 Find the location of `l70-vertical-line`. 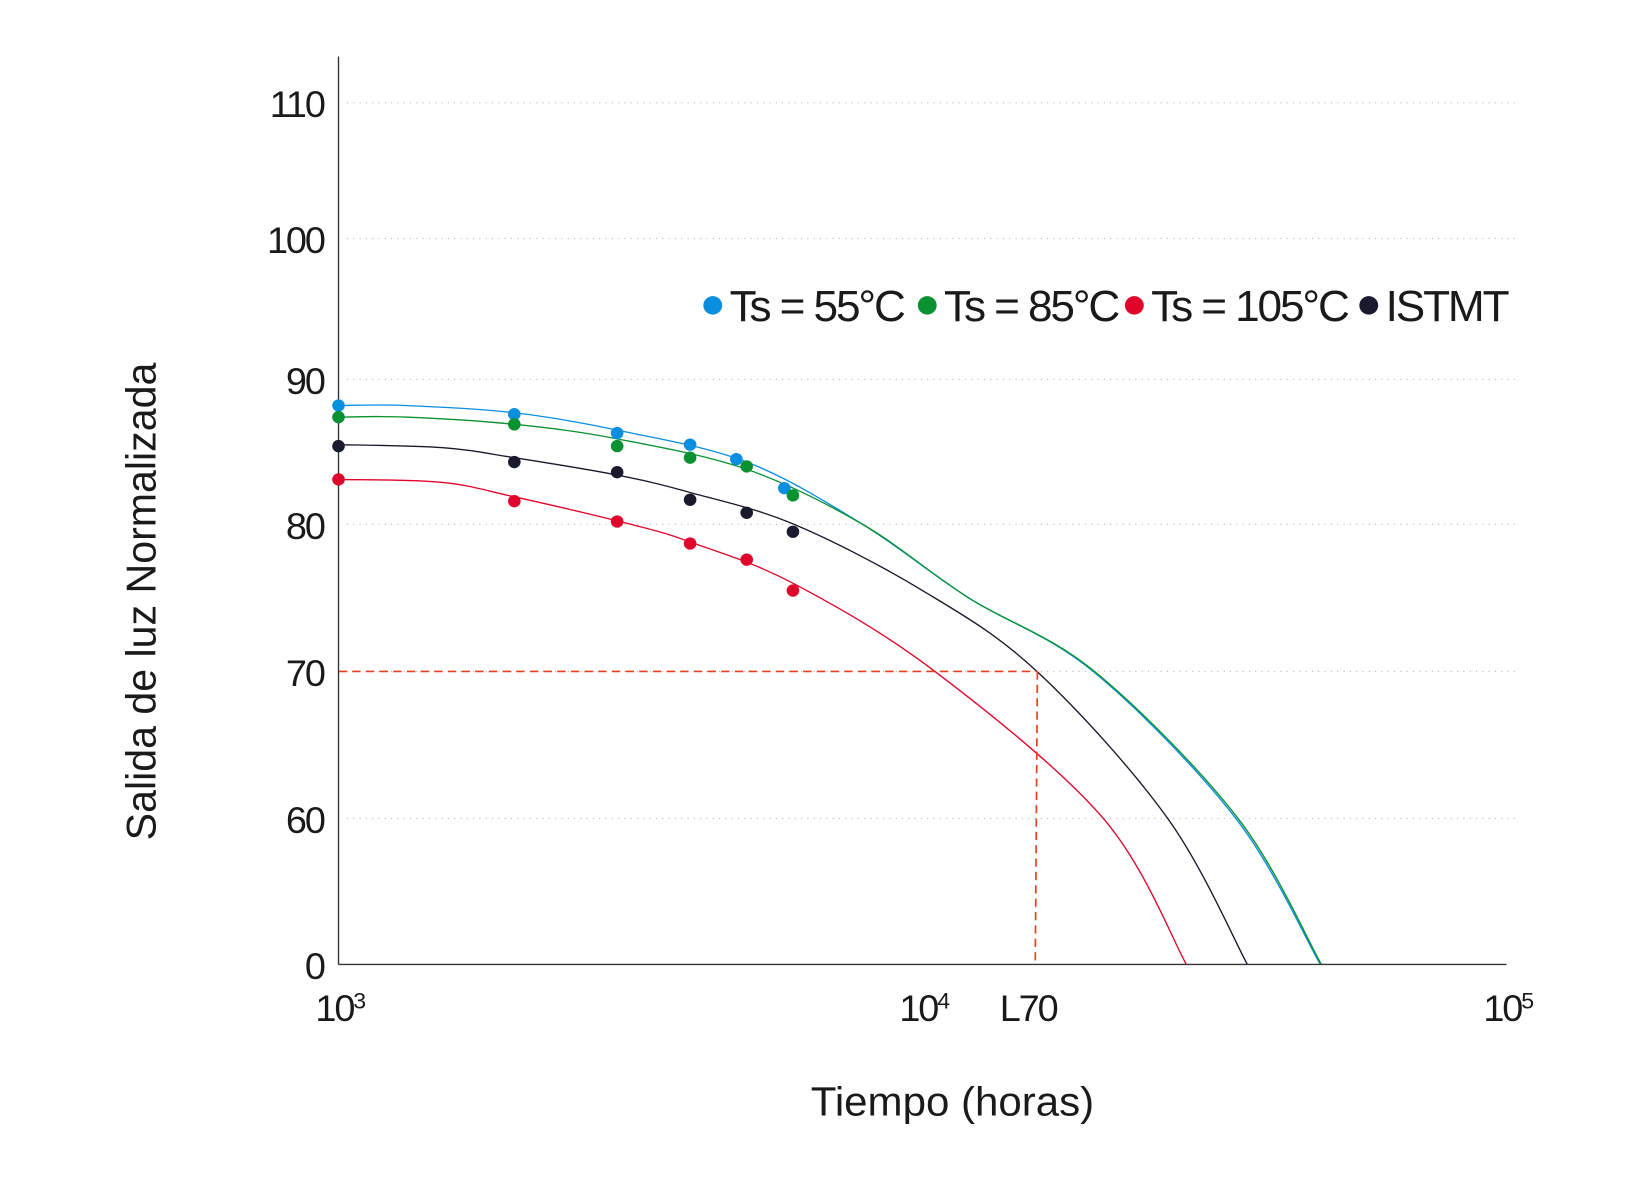

l70-vertical-line is located at coordinates (1036, 818).